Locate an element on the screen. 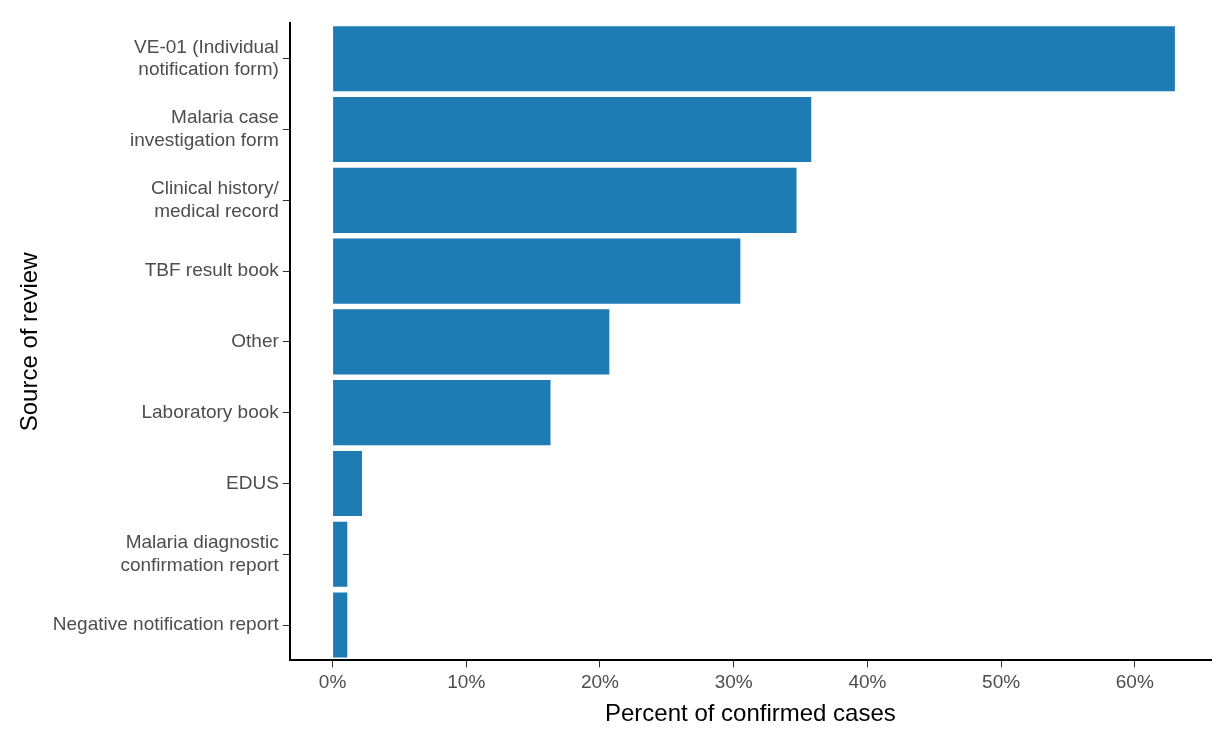 The height and width of the screenshot is (745, 1221). x-tick-label: 60% is located at coordinates (1134, 682).